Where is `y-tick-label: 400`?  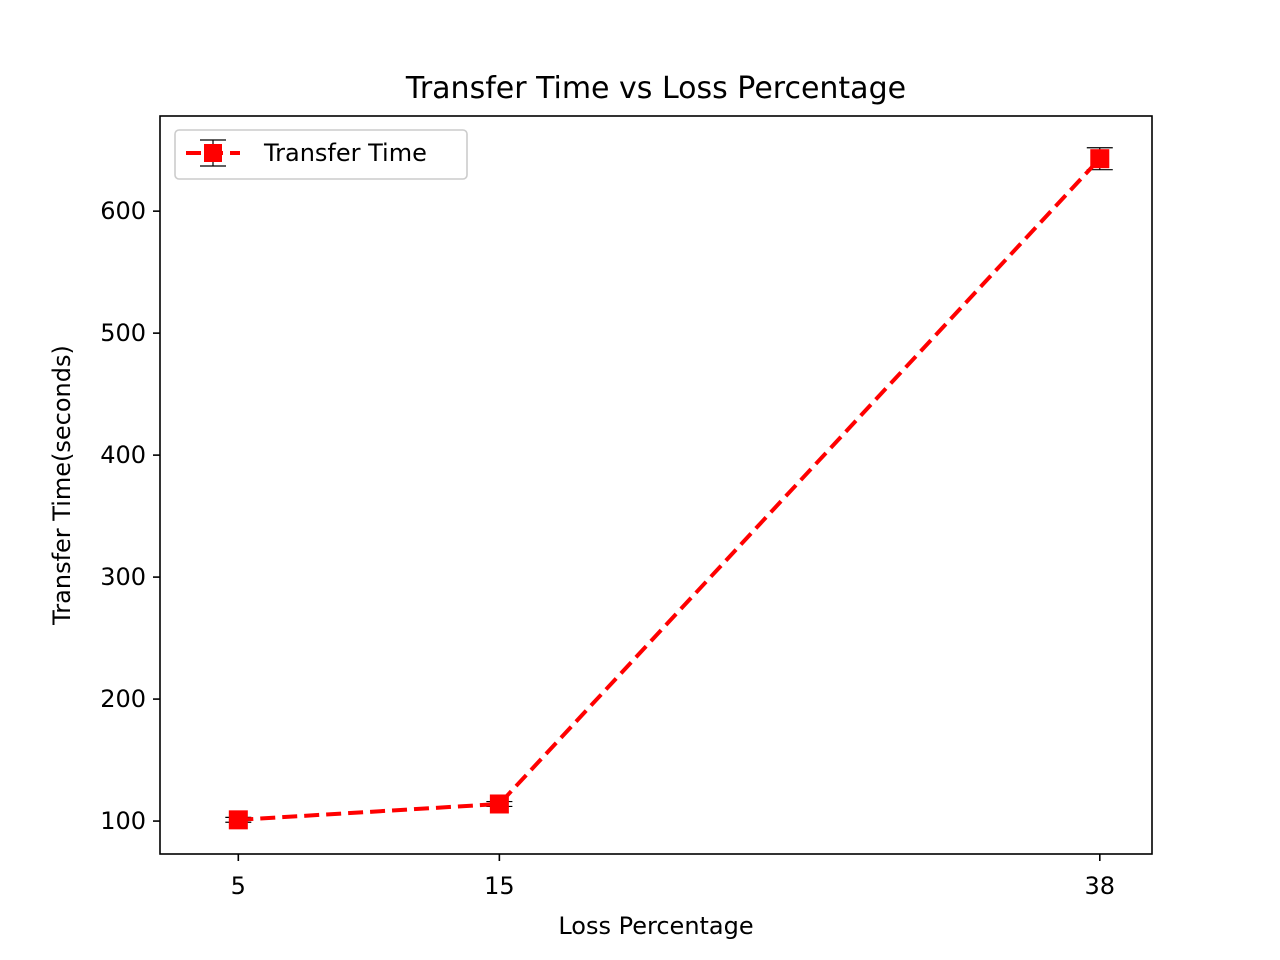 y-tick-label: 400 is located at coordinates (123, 455).